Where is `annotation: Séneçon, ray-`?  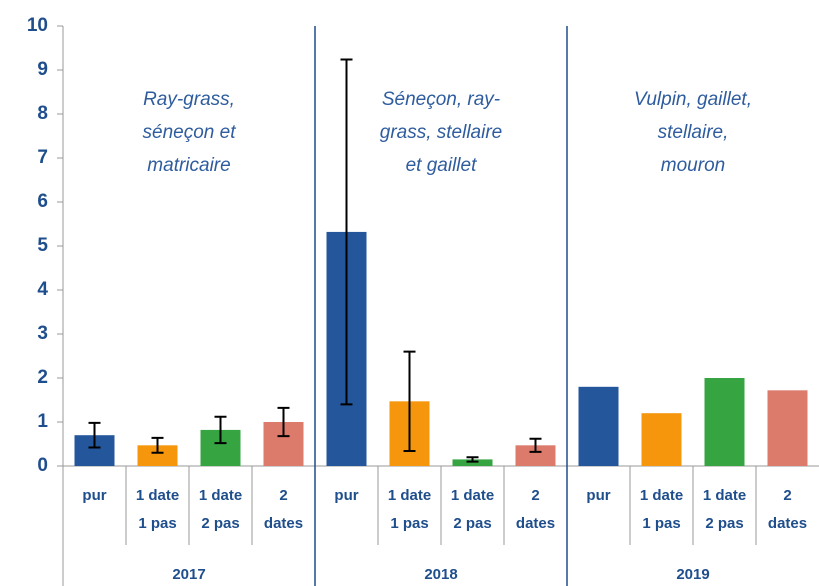 annotation: Séneçon, ray- is located at coordinates (441, 99).